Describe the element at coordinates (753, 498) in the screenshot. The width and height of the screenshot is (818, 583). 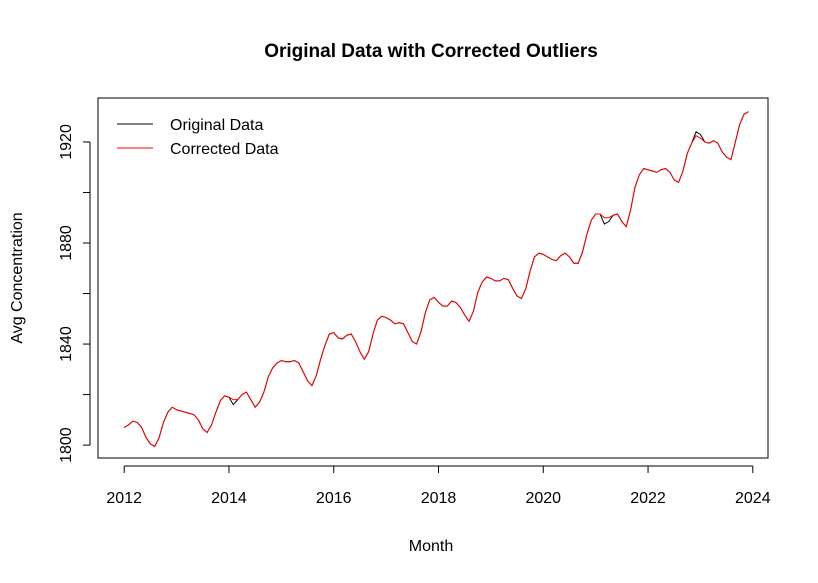
I see `x-tick-label: 2024` at that location.